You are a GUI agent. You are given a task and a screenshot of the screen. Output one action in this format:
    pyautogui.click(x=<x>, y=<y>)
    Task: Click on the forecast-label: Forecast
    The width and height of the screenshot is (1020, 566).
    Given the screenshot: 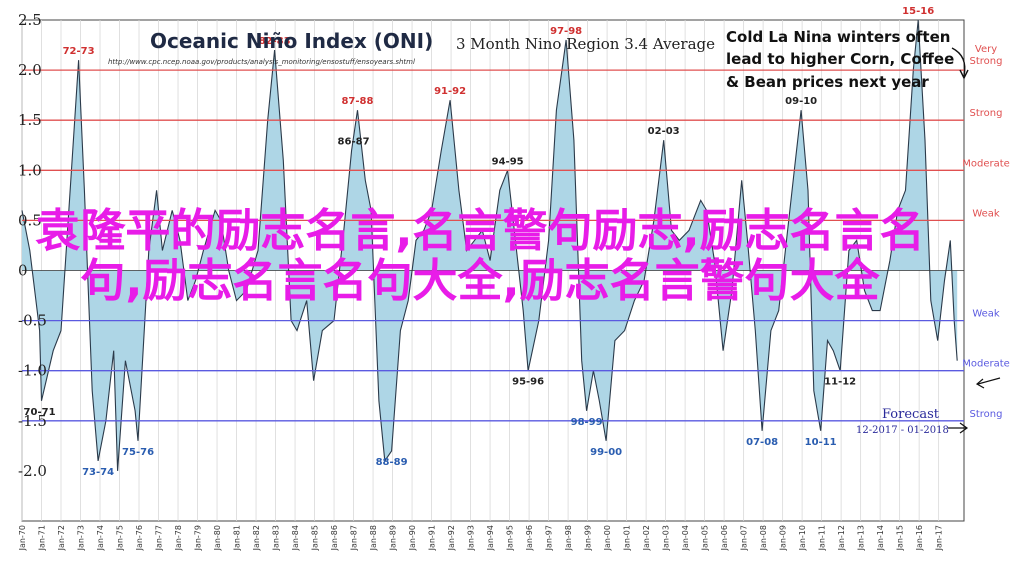 What is the action you would take?
    pyautogui.click(x=911, y=414)
    